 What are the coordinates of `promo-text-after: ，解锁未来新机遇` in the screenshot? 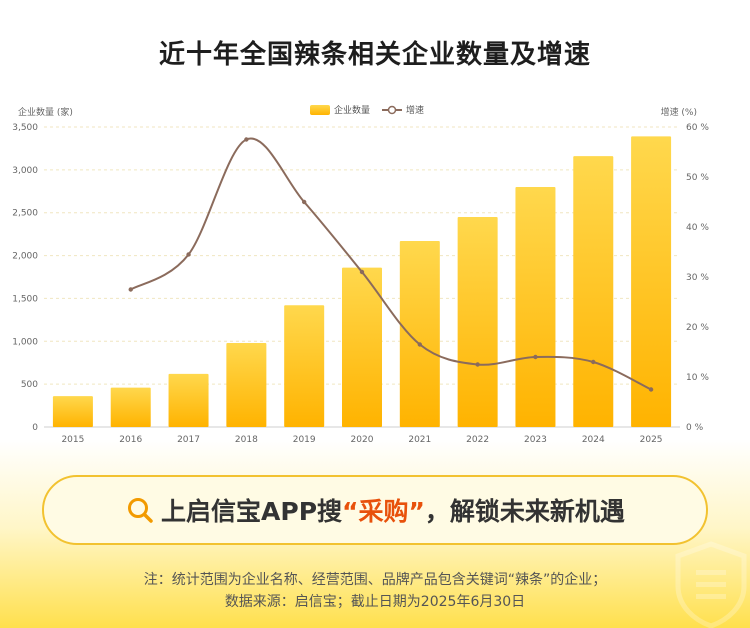 It's located at (524, 511).